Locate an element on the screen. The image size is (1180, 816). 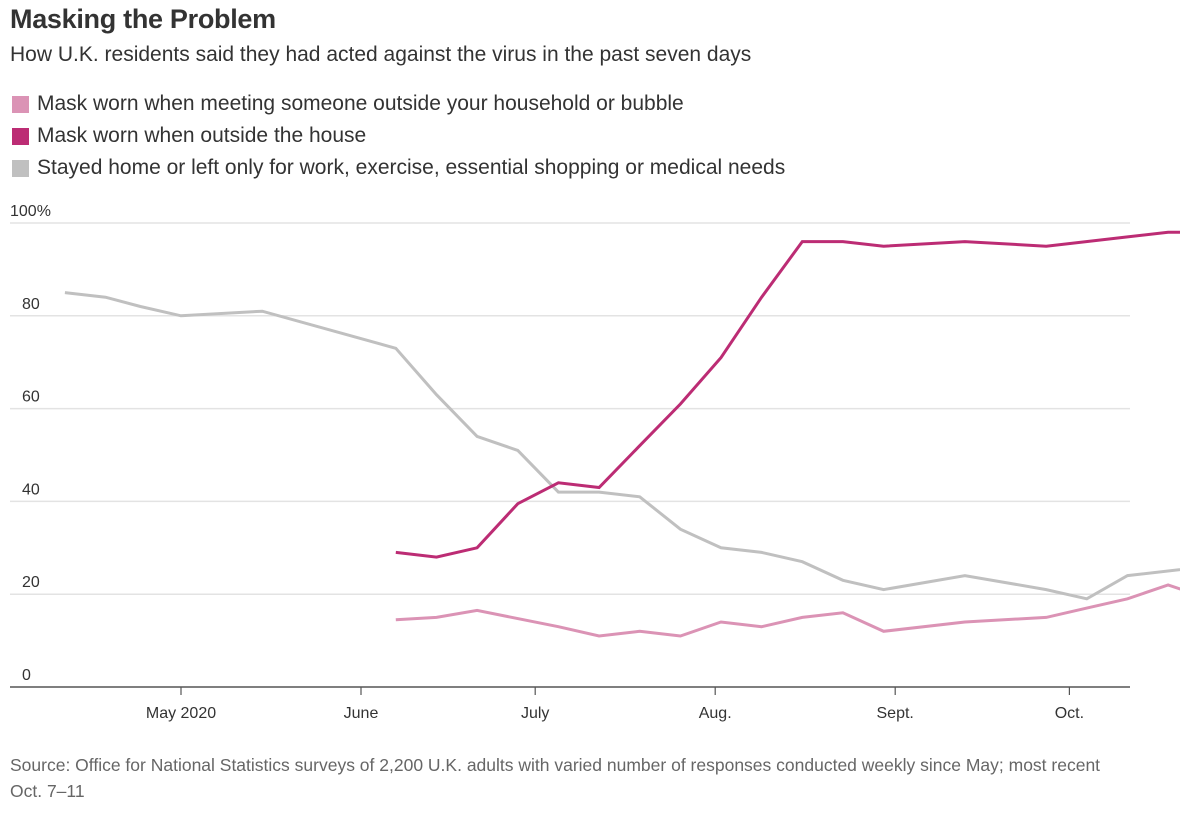
y-tick-label-80: 80 is located at coordinates (31, 304).